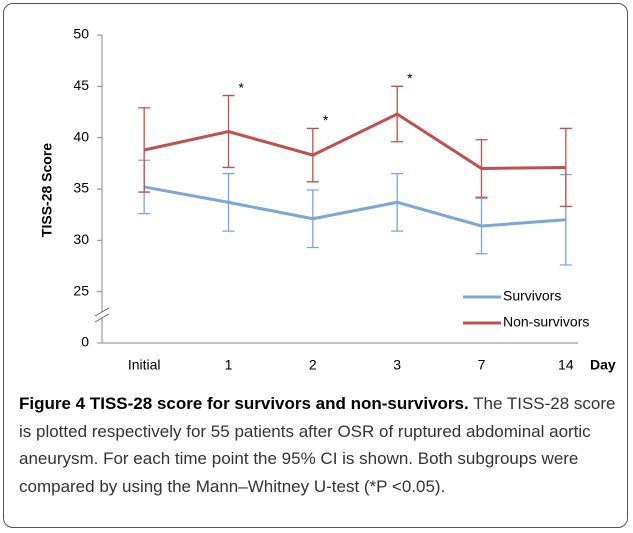 The height and width of the screenshot is (533, 633). Describe the element at coordinates (85, 342) in the screenshot. I see `y-tick-label: 0` at that location.